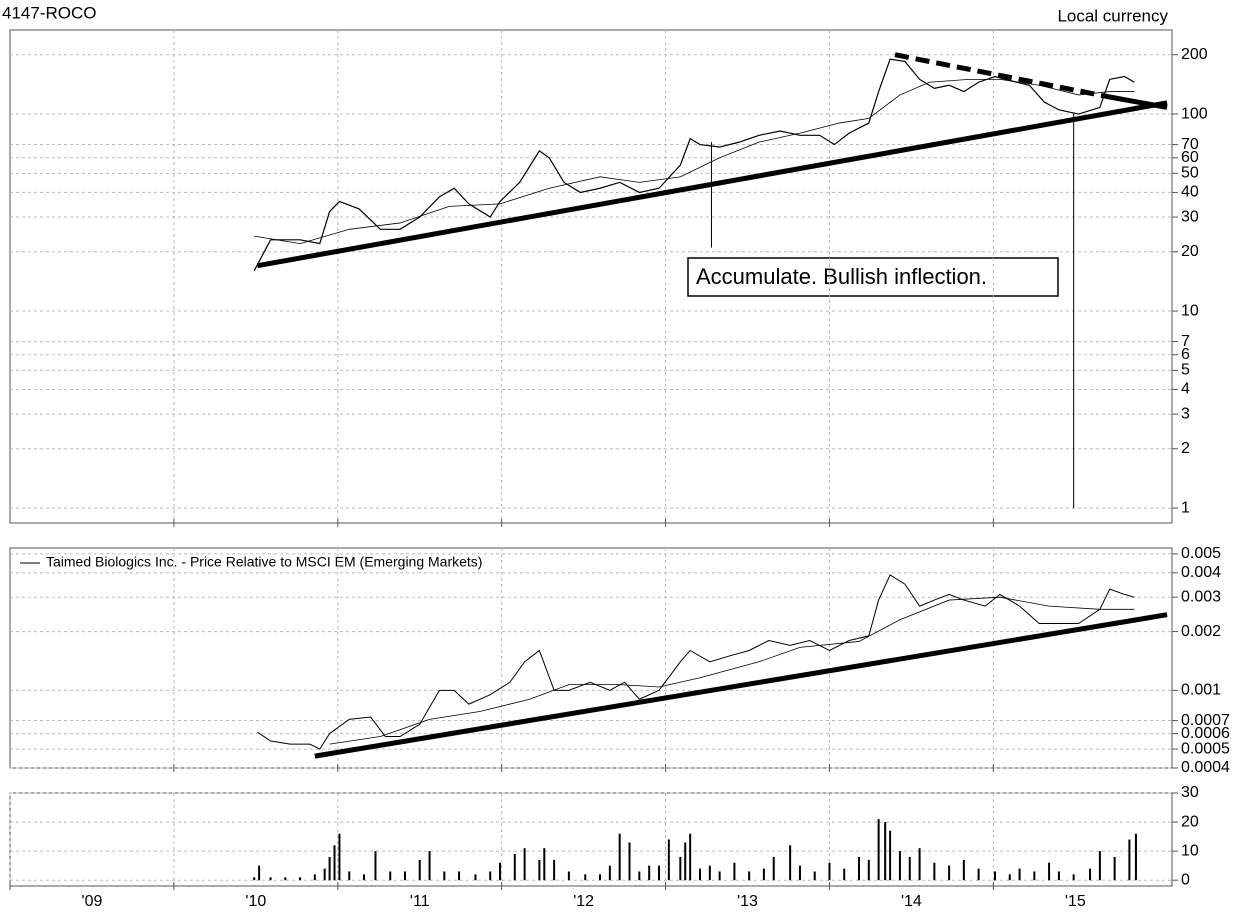 The height and width of the screenshot is (918, 1252). I want to click on x-tick-label: '10, so click(255, 901).